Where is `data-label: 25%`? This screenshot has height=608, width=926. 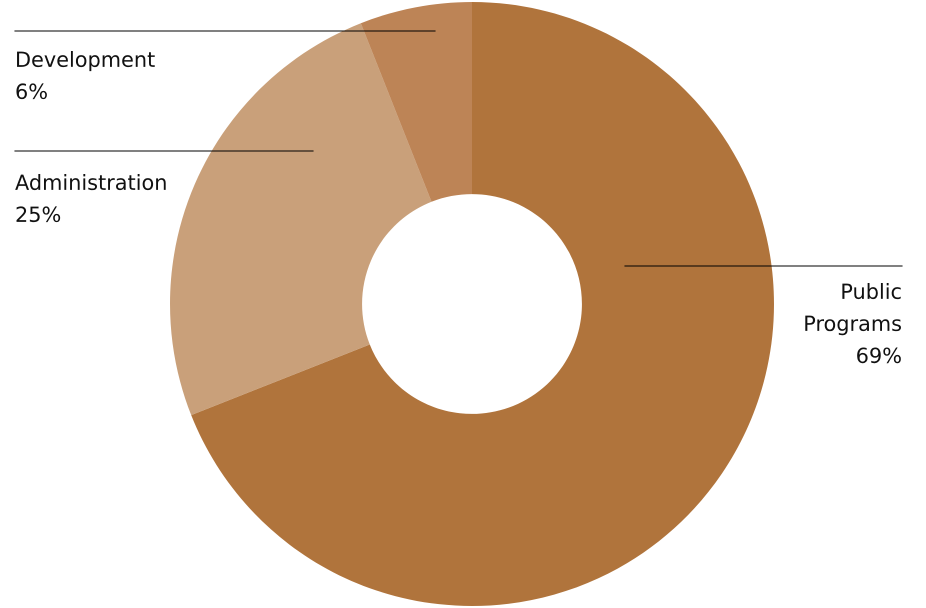
data-label: 25% is located at coordinates (38, 214).